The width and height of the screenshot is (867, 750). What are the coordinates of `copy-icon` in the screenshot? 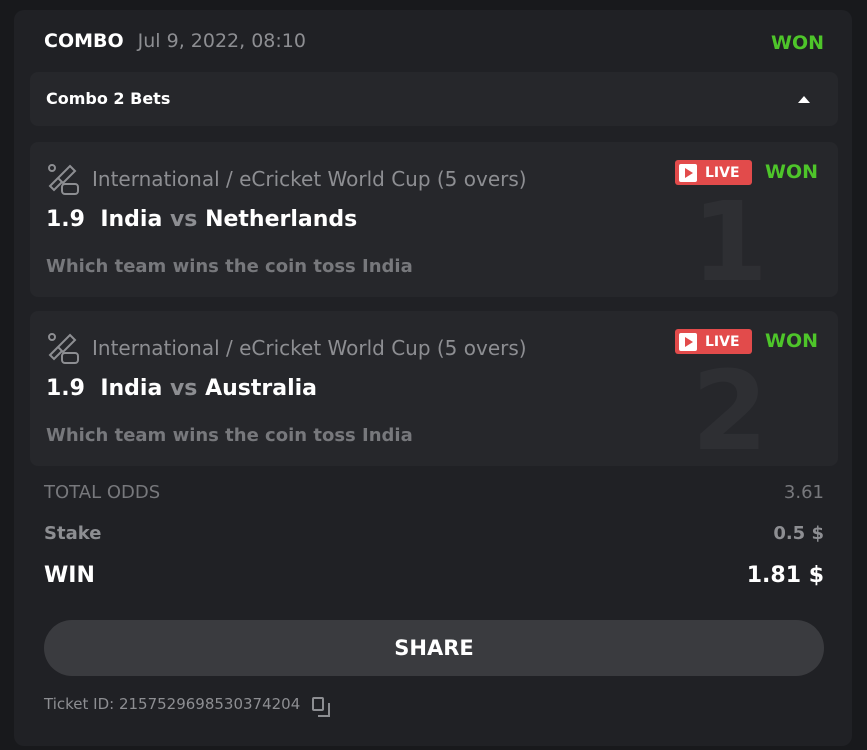 It's located at (321, 707).